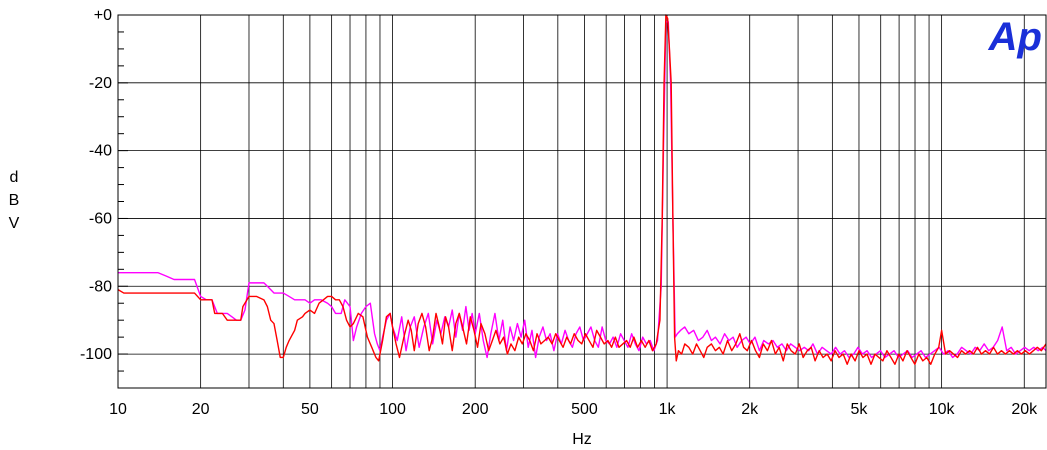 The image size is (1047, 450). Describe the element at coordinates (310, 409) in the screenshot. I see `x-tick-label: 50` at that location.